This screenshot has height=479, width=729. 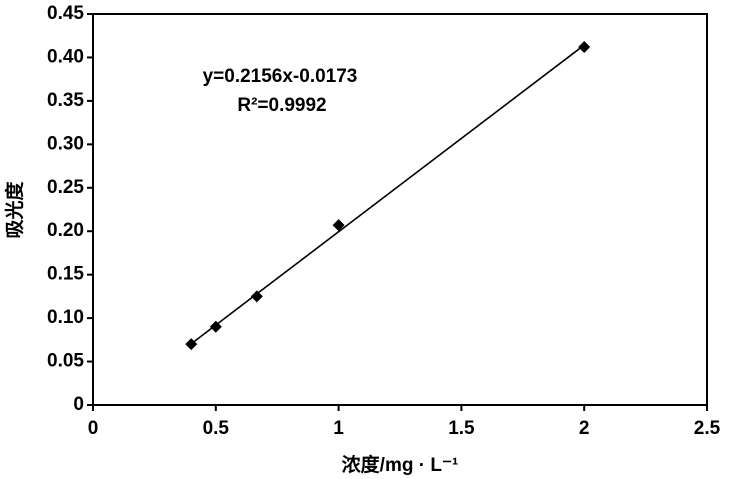 What do you see at coordinates (78, 404) in the screenshot?
I see `y-tick-label: 0` at bounding box center [78, 404].